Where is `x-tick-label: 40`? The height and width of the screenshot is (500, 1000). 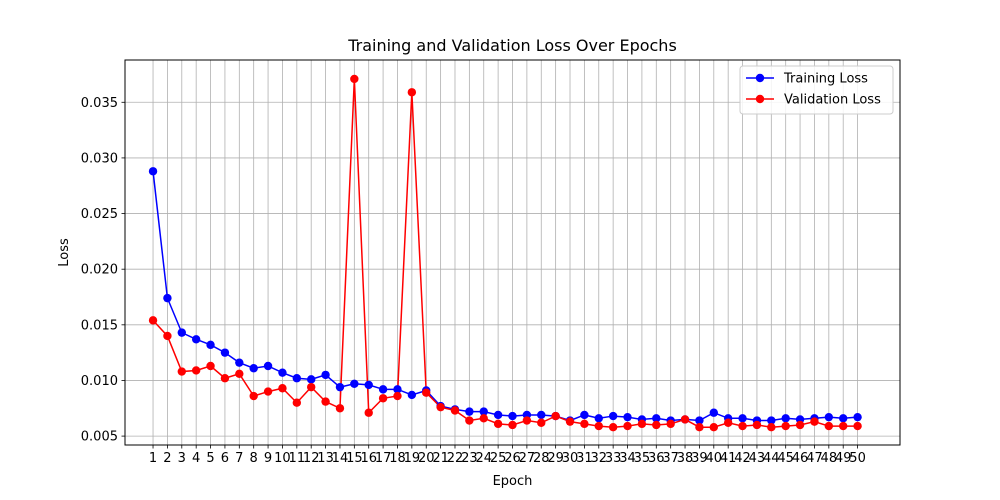 x-tick-label: 40 is located at coordinates (714, 458).